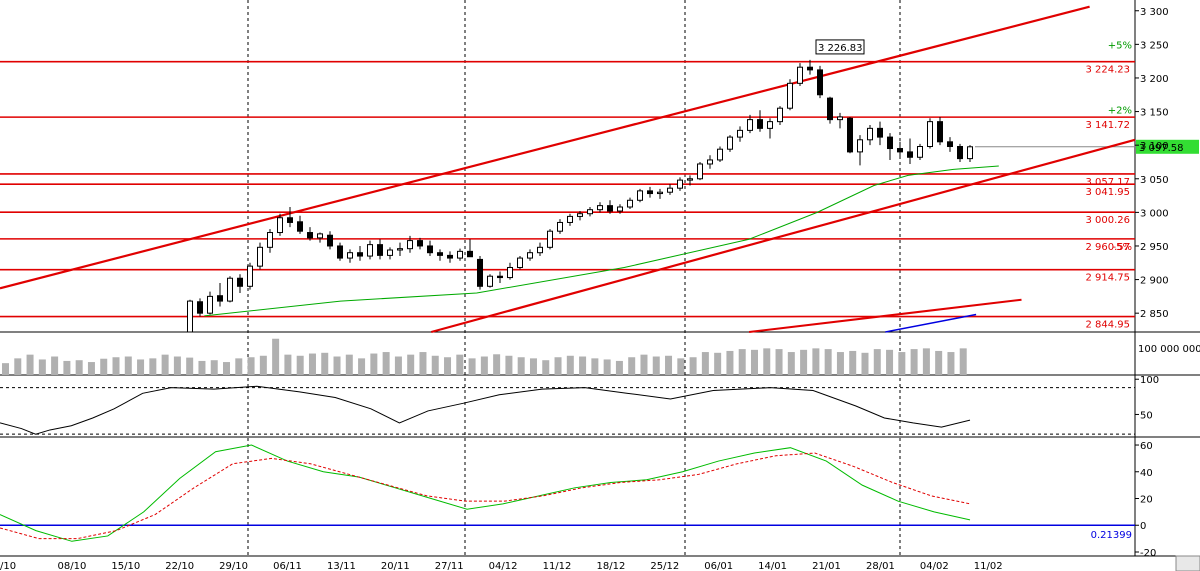  I want to click on price-tick-label: 3 100, so click(1154, 146).